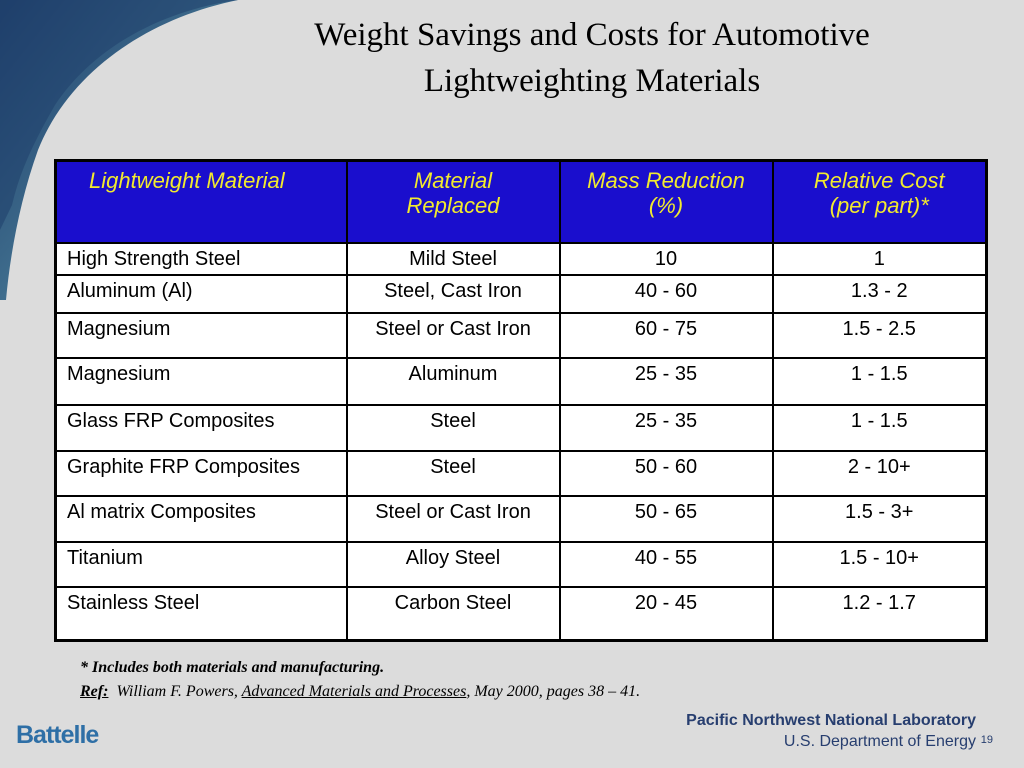 Image resolution: width=1024 pixels, height=768 pixels. I want to click on relative-cost-cell: 2 - 10+, so click(879, 473).